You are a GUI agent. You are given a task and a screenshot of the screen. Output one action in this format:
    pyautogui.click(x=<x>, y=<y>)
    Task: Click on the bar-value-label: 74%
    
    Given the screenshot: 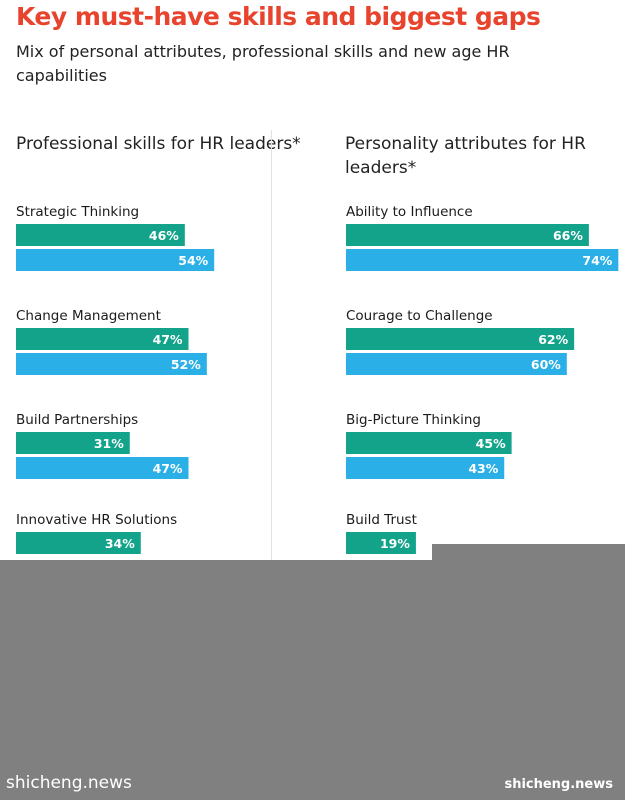 What is the action you would take?
    pyautogui.click(x=597, y=260)
    